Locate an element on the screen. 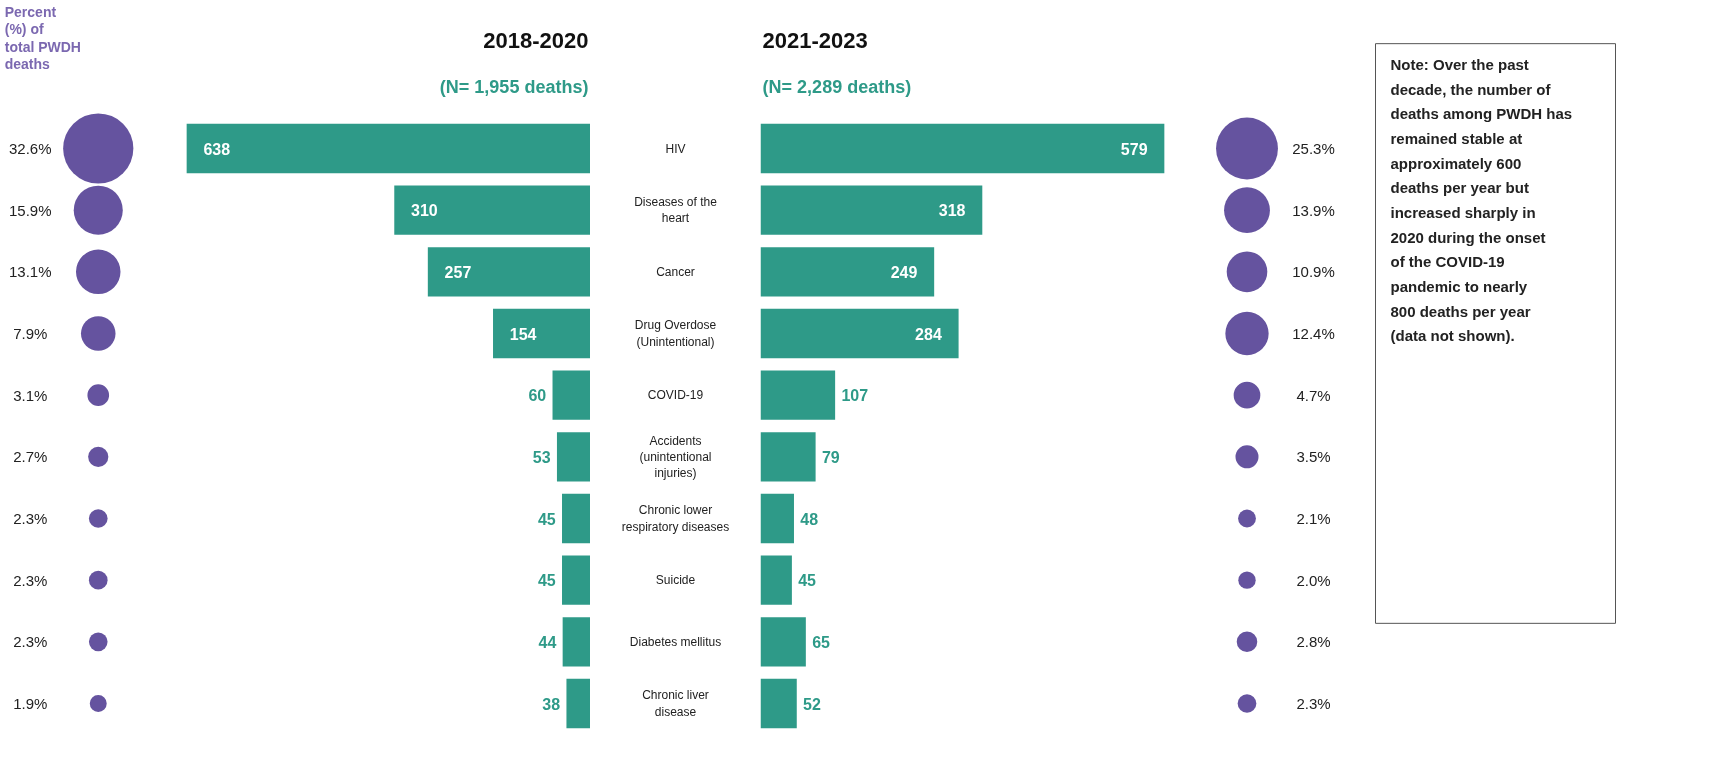 The width and height of the screenshot is (1733, 767). data-label: 107 is located at coordinates (855, 396).